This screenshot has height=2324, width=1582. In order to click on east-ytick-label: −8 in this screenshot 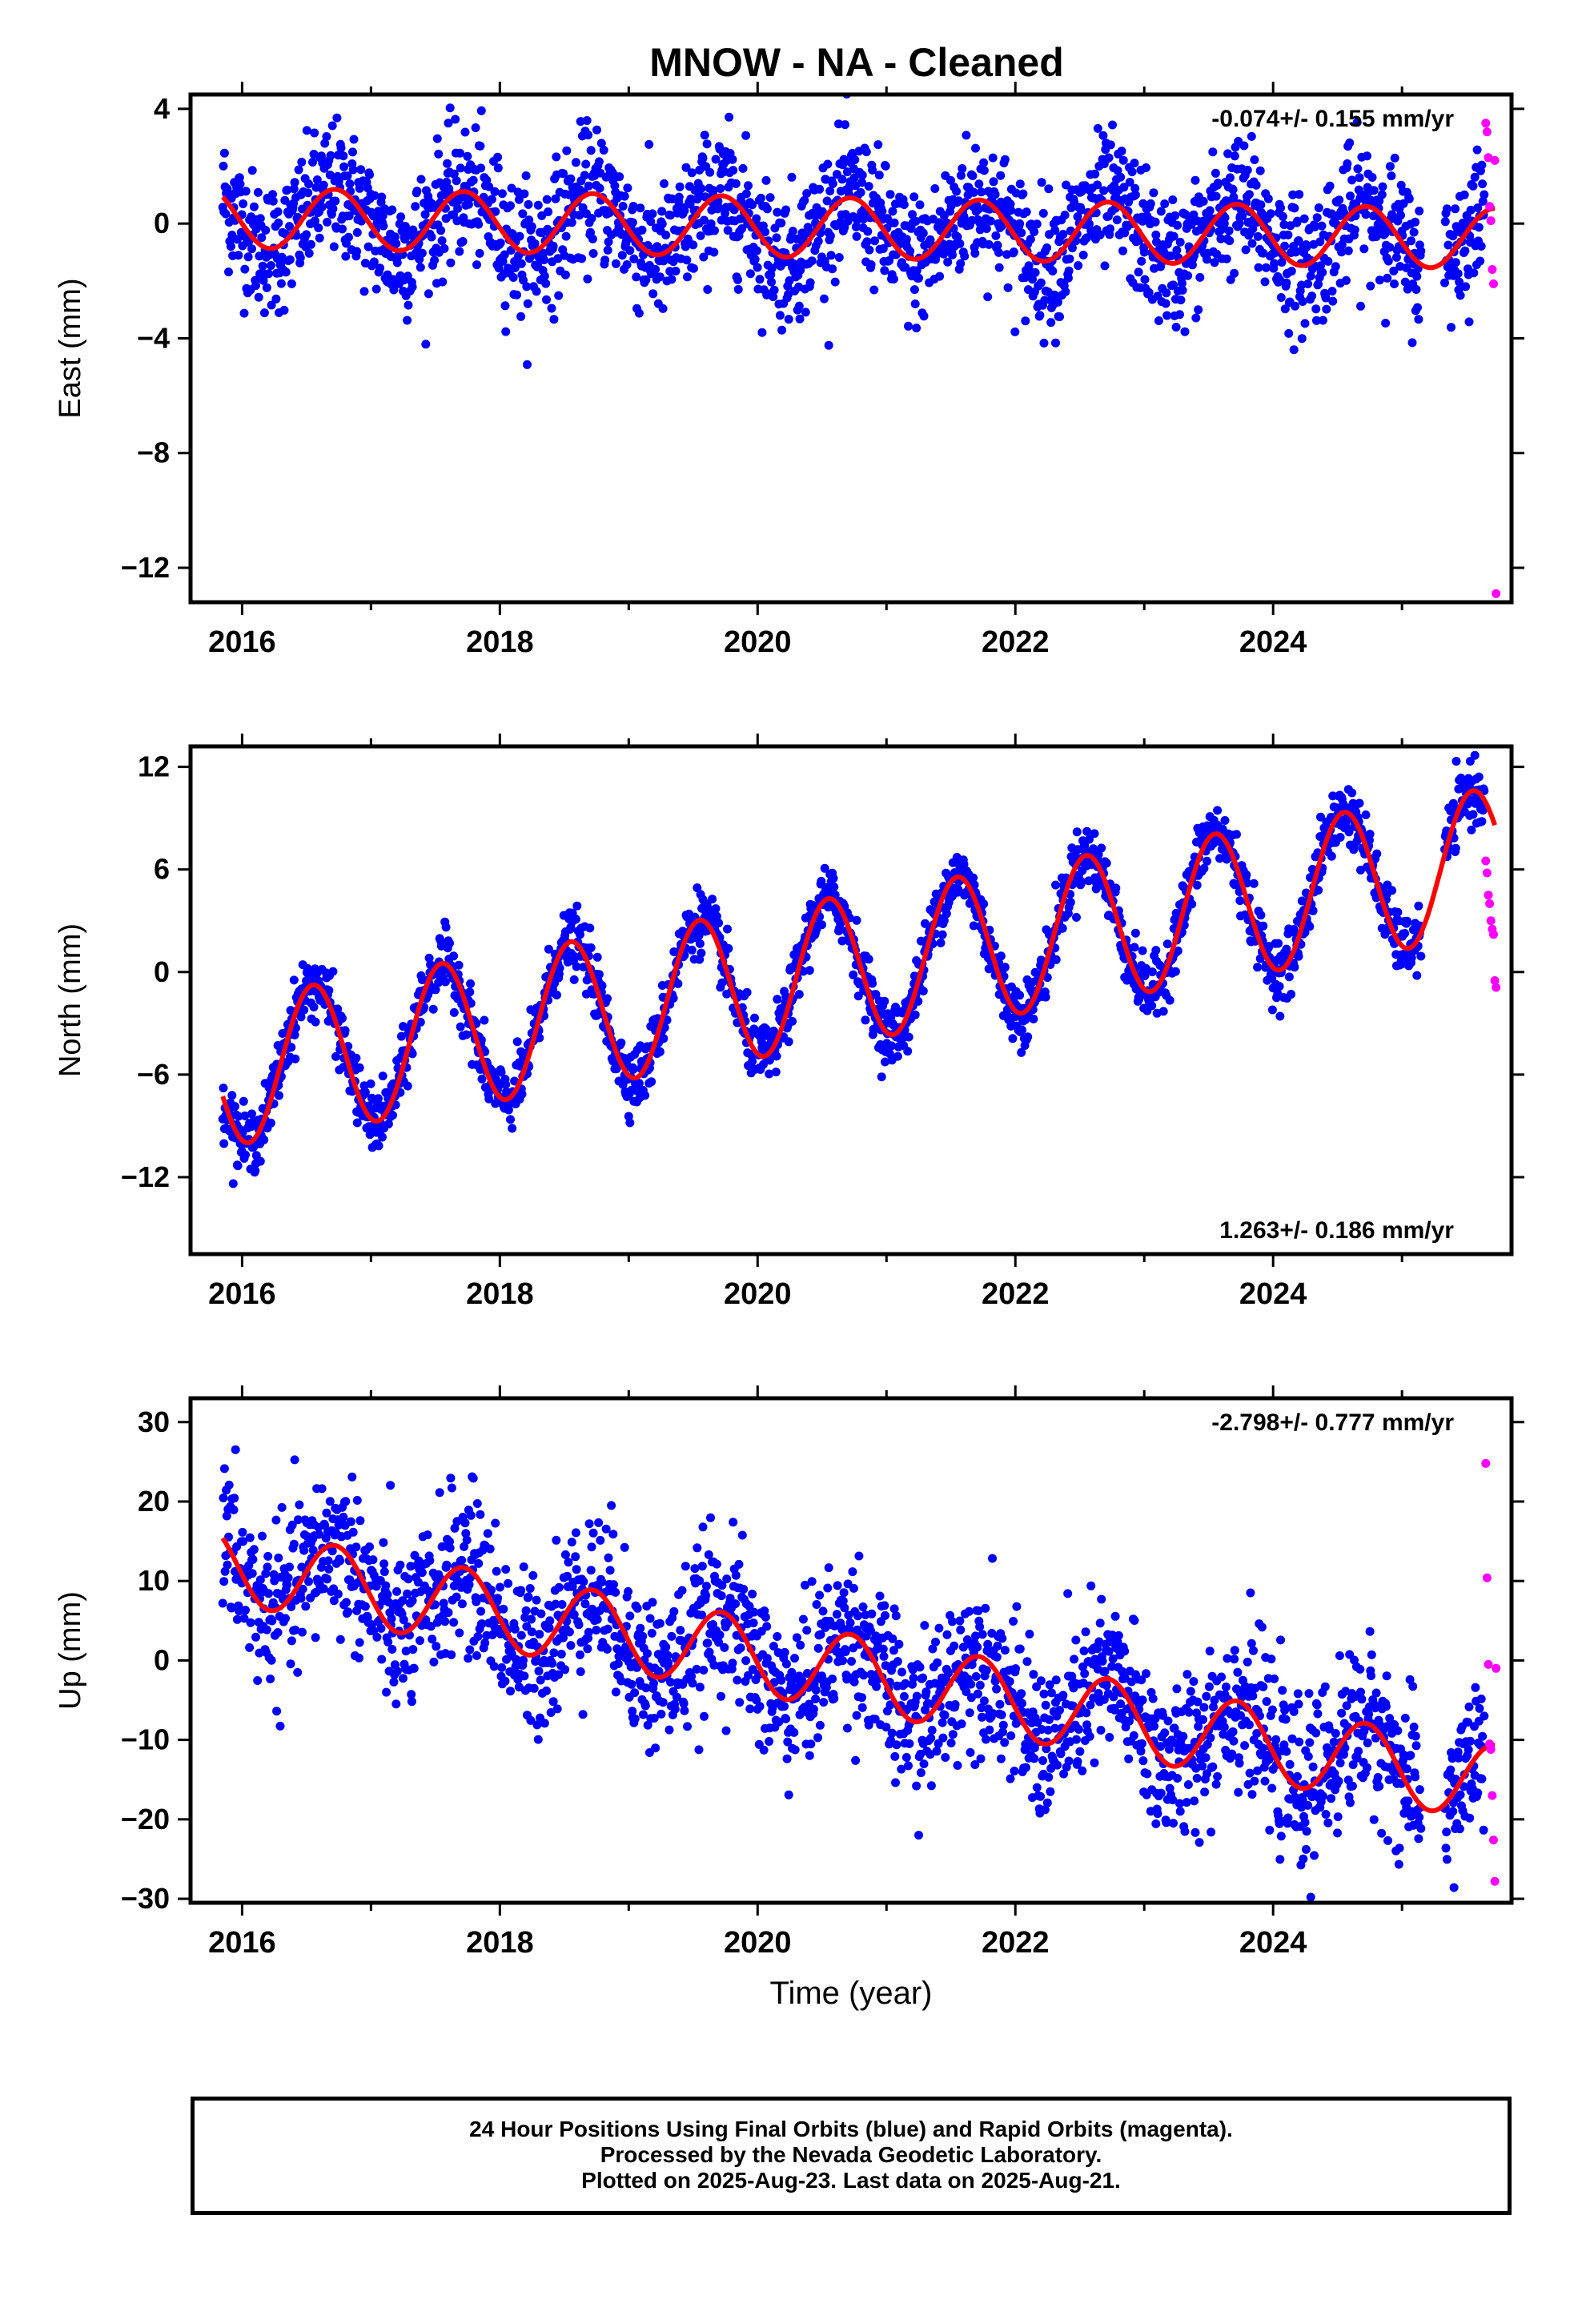, I will do `click(154, 452)`.